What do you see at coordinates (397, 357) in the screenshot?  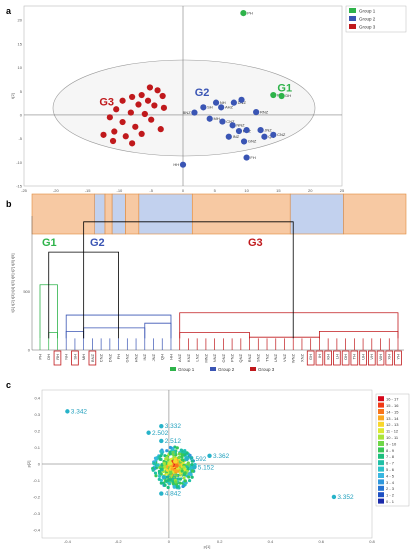 I see `leaf-label: YH` at bounding box center [397, 357].